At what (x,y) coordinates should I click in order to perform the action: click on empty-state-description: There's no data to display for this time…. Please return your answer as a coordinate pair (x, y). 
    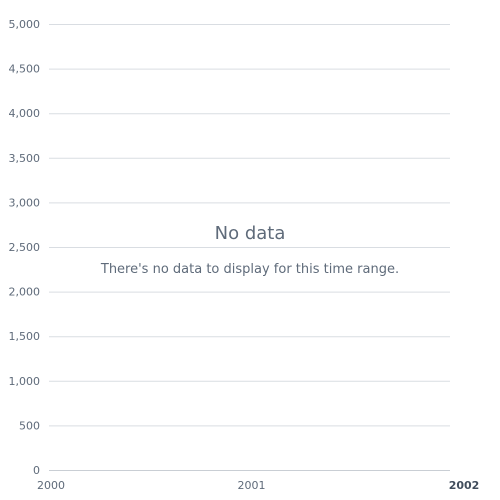
    Looking at the image, I should click on (249, 269).